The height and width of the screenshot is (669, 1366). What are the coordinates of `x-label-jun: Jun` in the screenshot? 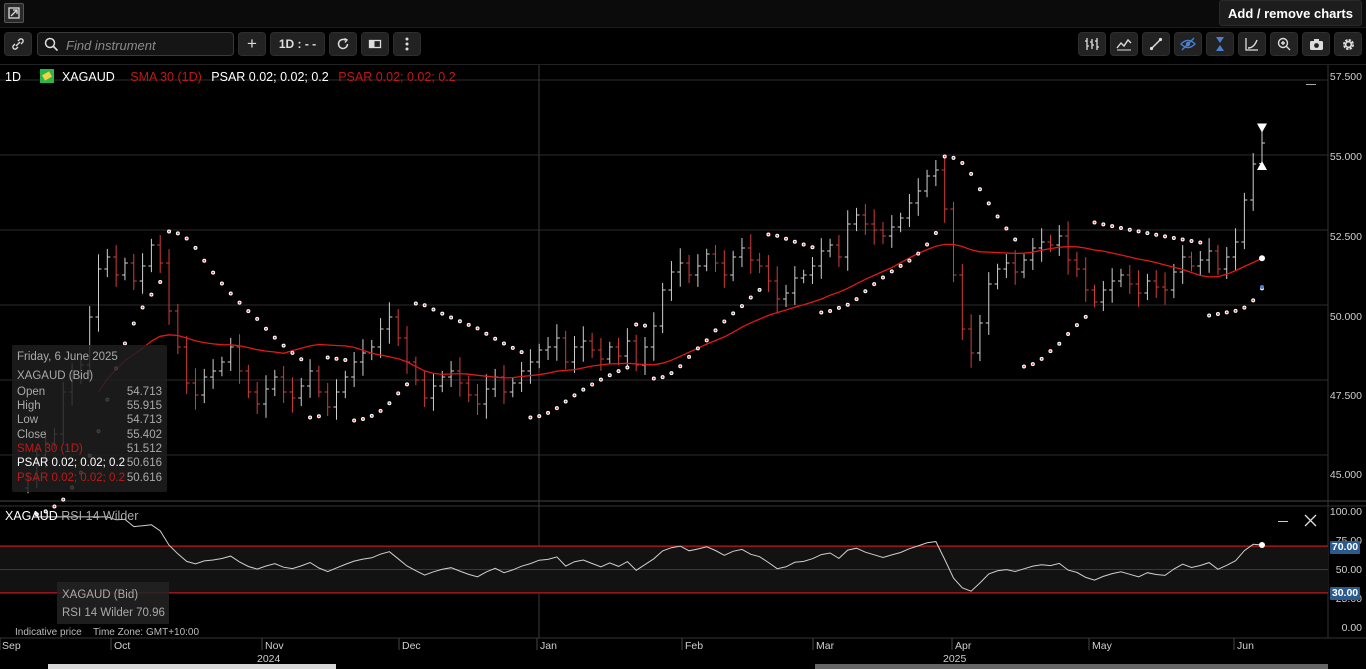 It's located at (1245, 646).